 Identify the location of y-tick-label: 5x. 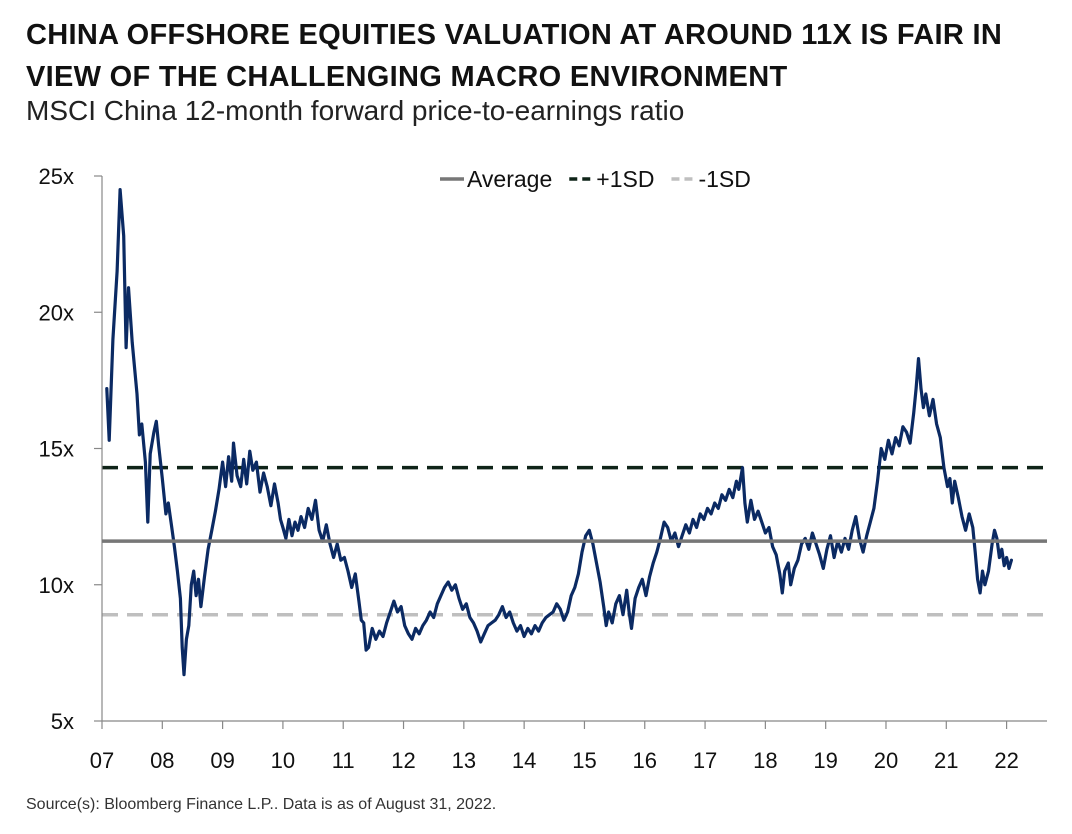
(62, 721).